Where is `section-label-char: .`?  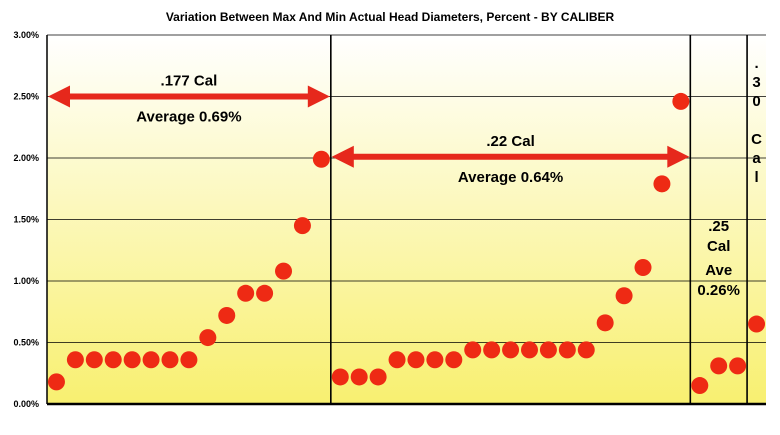
section-label-char: . is located at coordinates (756, 63).